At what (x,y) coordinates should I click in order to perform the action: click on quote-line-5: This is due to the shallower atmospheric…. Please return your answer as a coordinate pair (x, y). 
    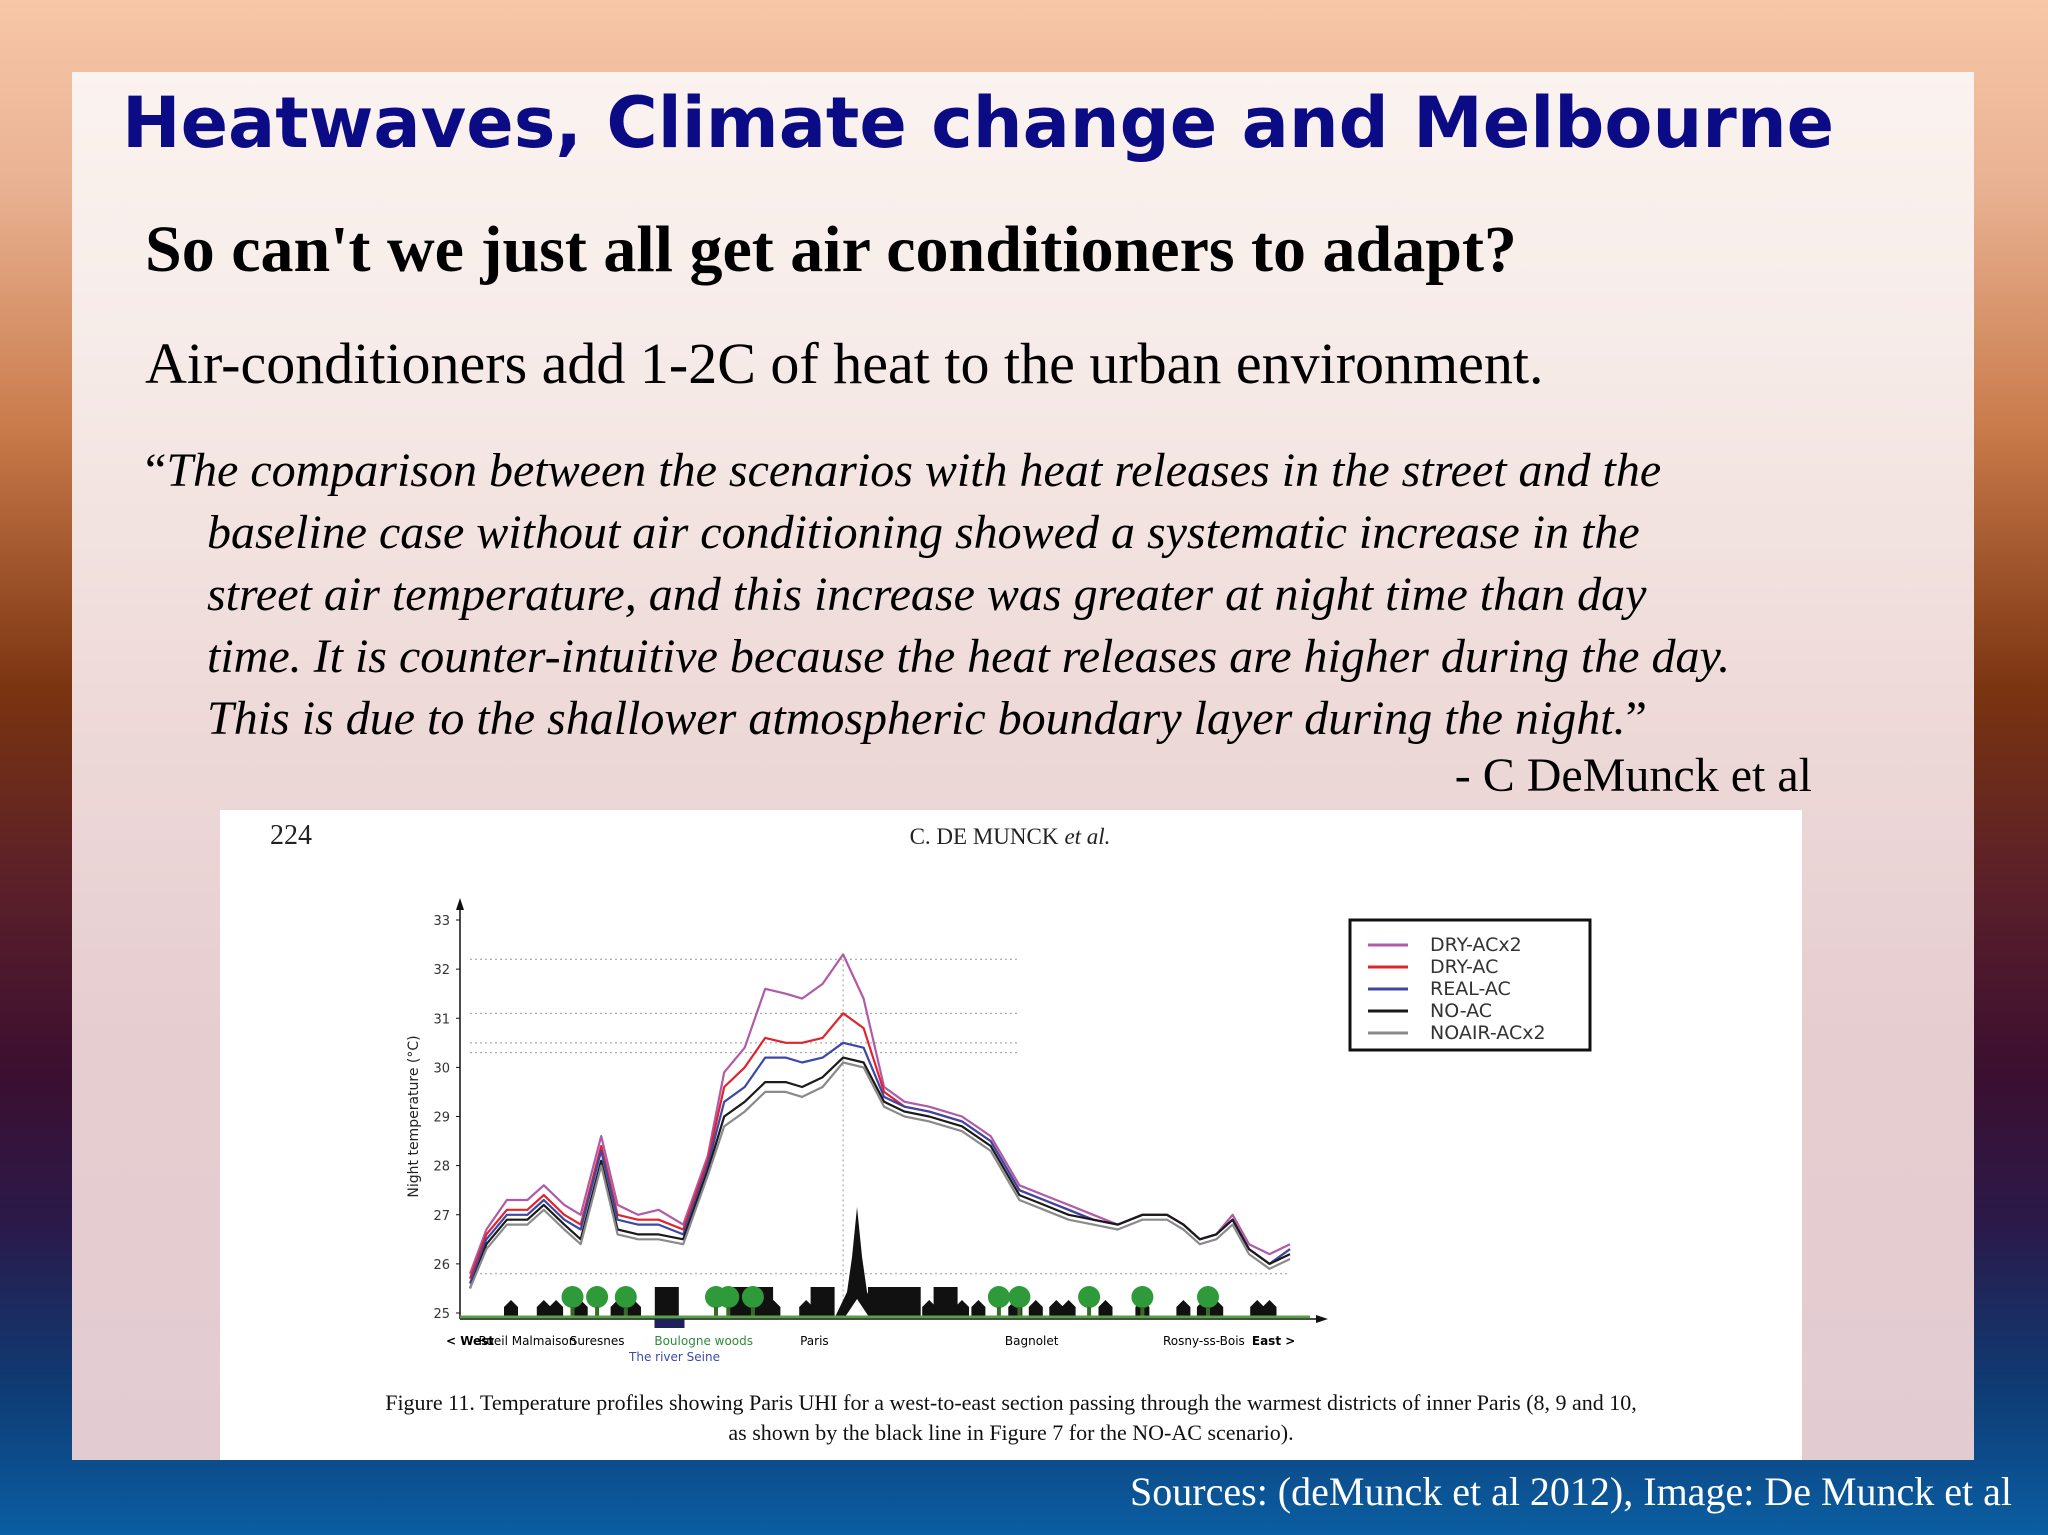
    Looking at the image, I should click on (927, 718).